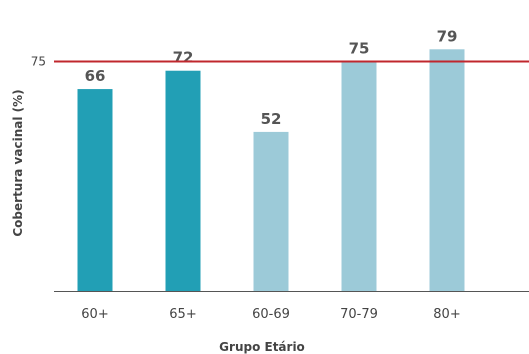 The image size is (529, 354). What do you see at coordinates (94, 314) in the screenshot?
I see `x-tick-label-60+: 60+` at bounding box center [94, 314].